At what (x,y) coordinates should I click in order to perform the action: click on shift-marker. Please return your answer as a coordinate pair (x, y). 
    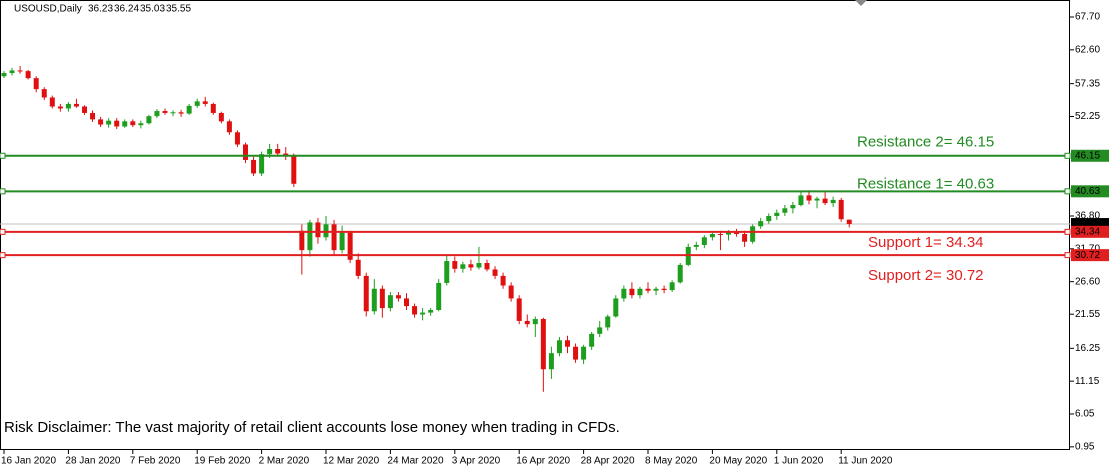
    Looking at the image, I should click on (861, 3).